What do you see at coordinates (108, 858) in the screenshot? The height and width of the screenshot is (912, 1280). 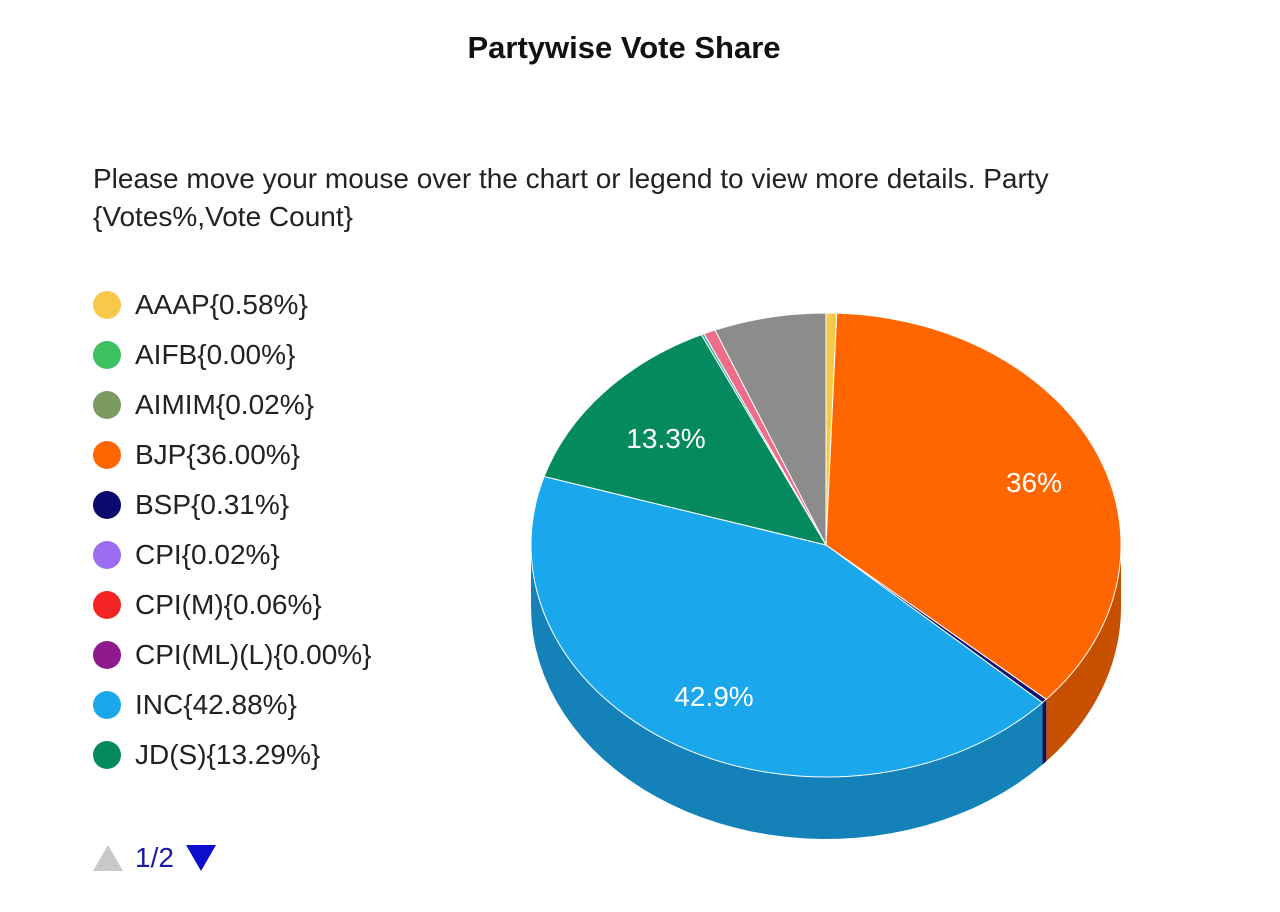 I see `triangle-up-icon` at bounding box center [108, 858].